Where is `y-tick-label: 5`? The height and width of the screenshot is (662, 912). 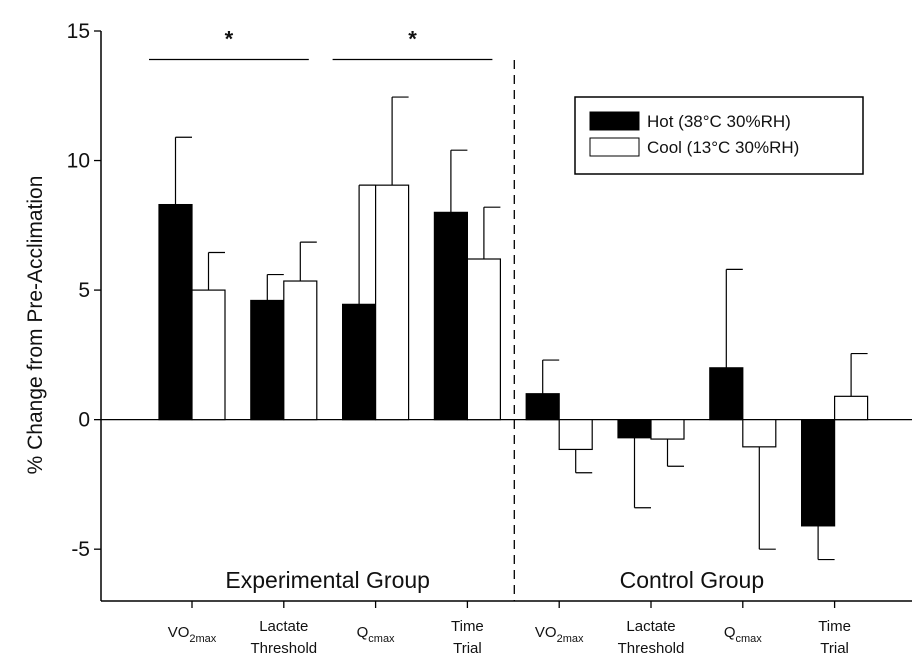
y-tick-label: 5 is located at coordinates (84, 290).